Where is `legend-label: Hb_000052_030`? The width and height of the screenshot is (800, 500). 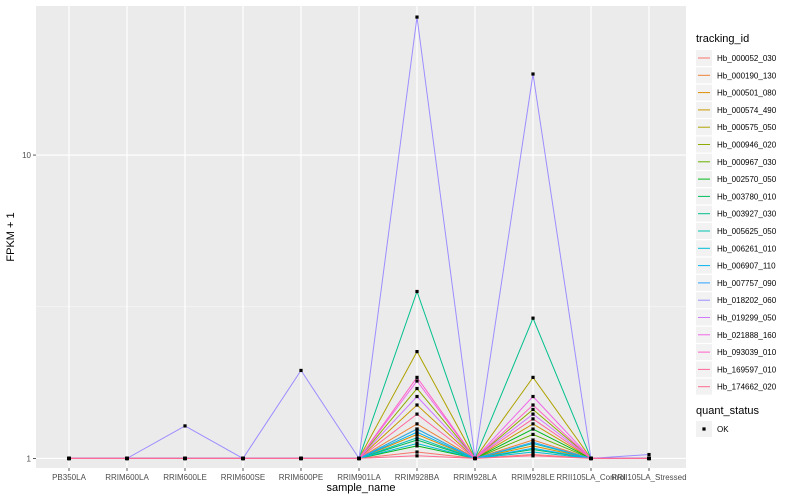 legend-label: Hb_000052_030 is located at coordinates (747, 58).